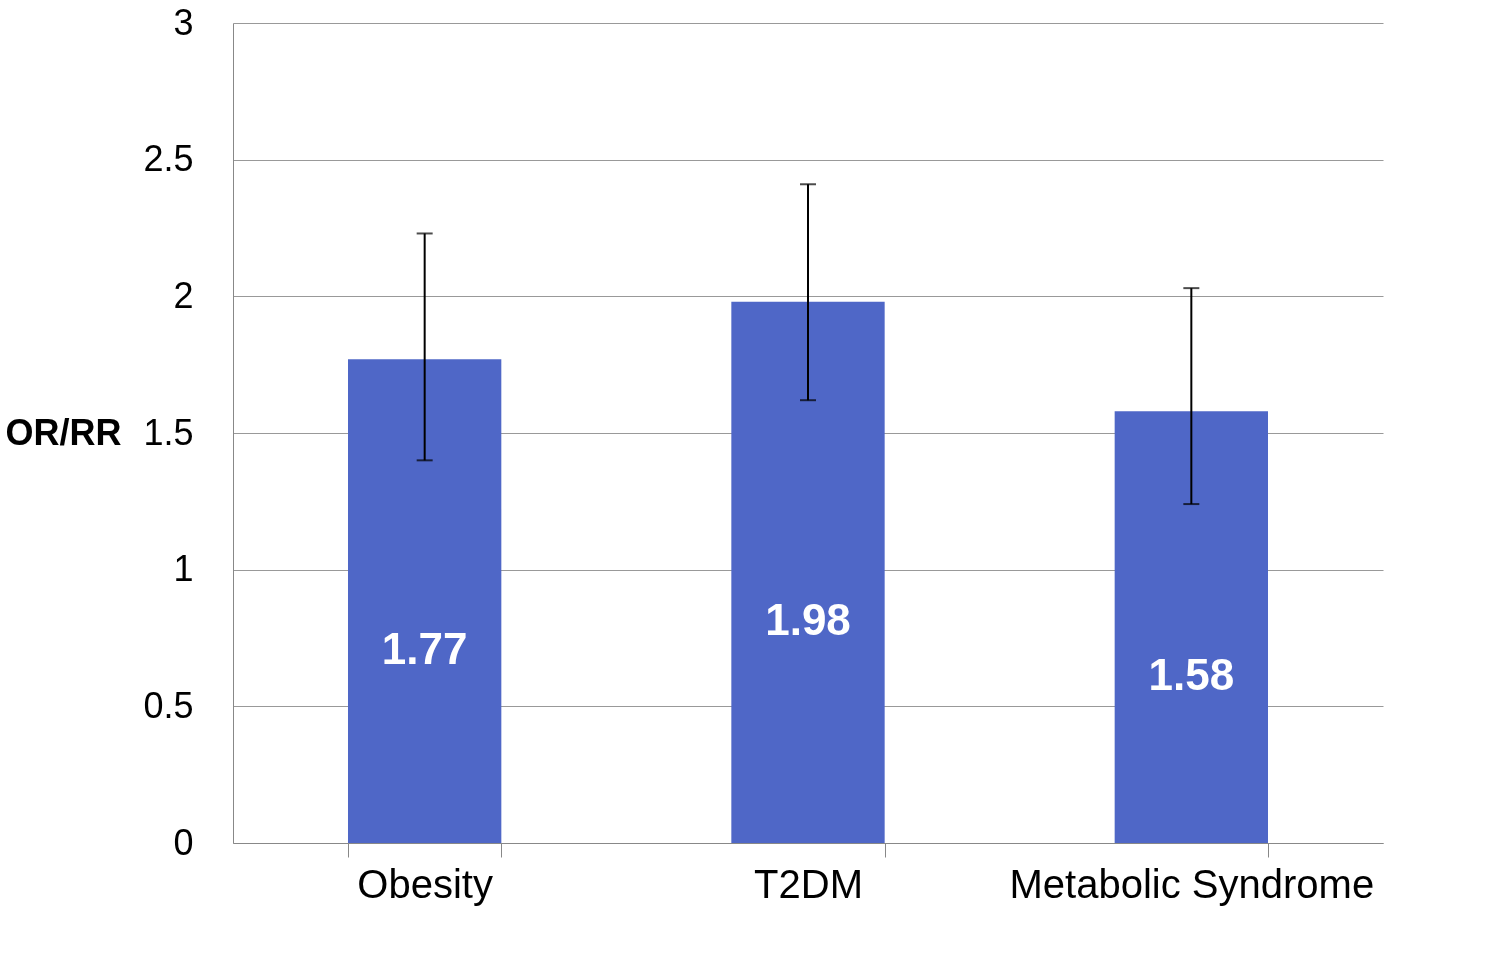 This screenshot has width=1494, height=961. Describe the element at coordinates (183, 569) in the screenshot. I see `y-tick-label: 1` at that location.